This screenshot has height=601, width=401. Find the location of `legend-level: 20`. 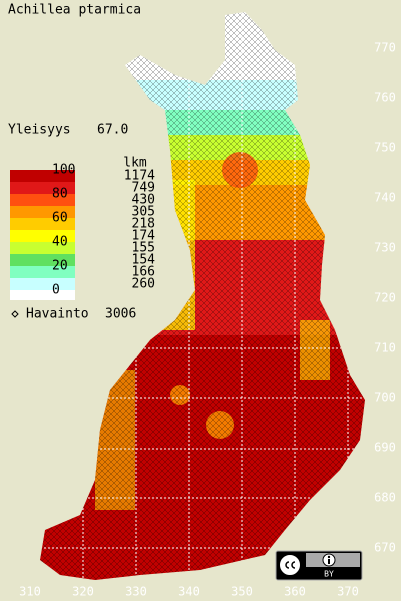

legend-level: 20 is located at coordinates (60, 266).